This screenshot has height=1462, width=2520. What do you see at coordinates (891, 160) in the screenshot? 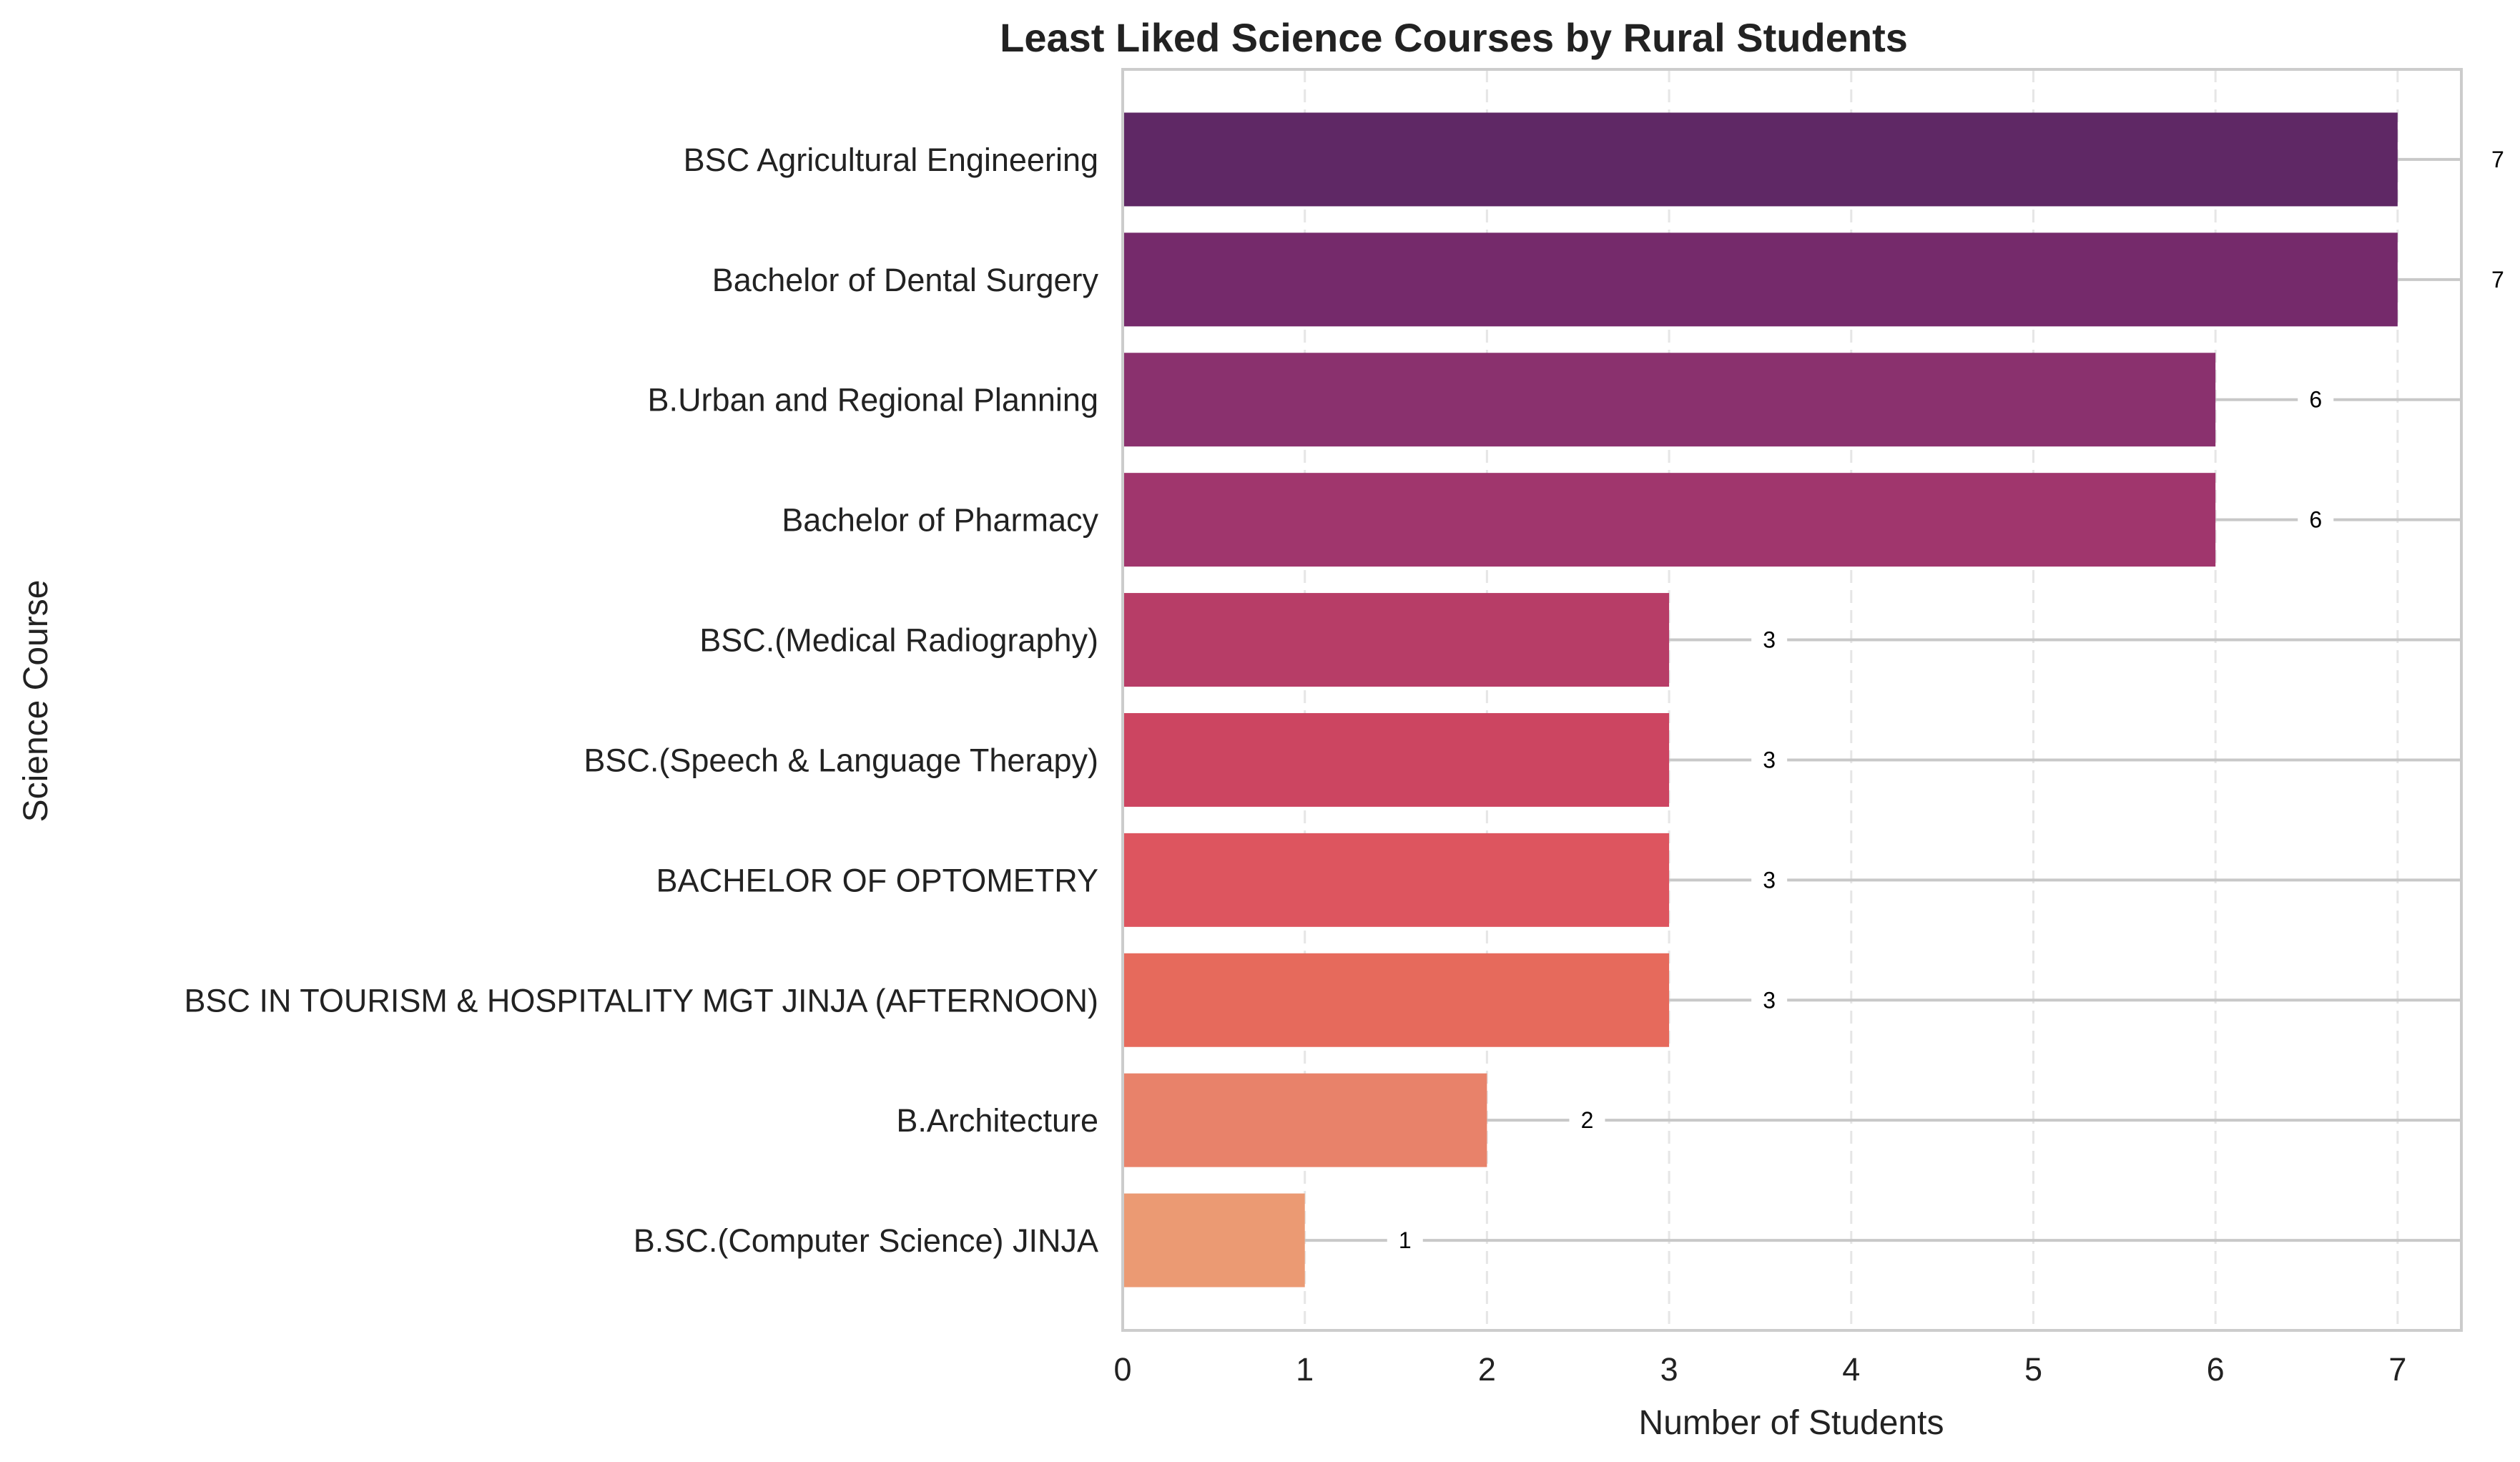
I see `y-tick-label: BSC Agricultural Engineering` at bounding box center [891, 160].